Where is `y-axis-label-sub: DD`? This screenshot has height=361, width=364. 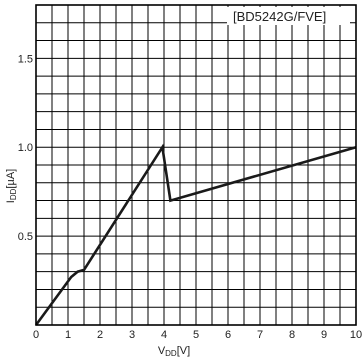
y-axis-label-sub: DD is located at coordinates (13, 194).